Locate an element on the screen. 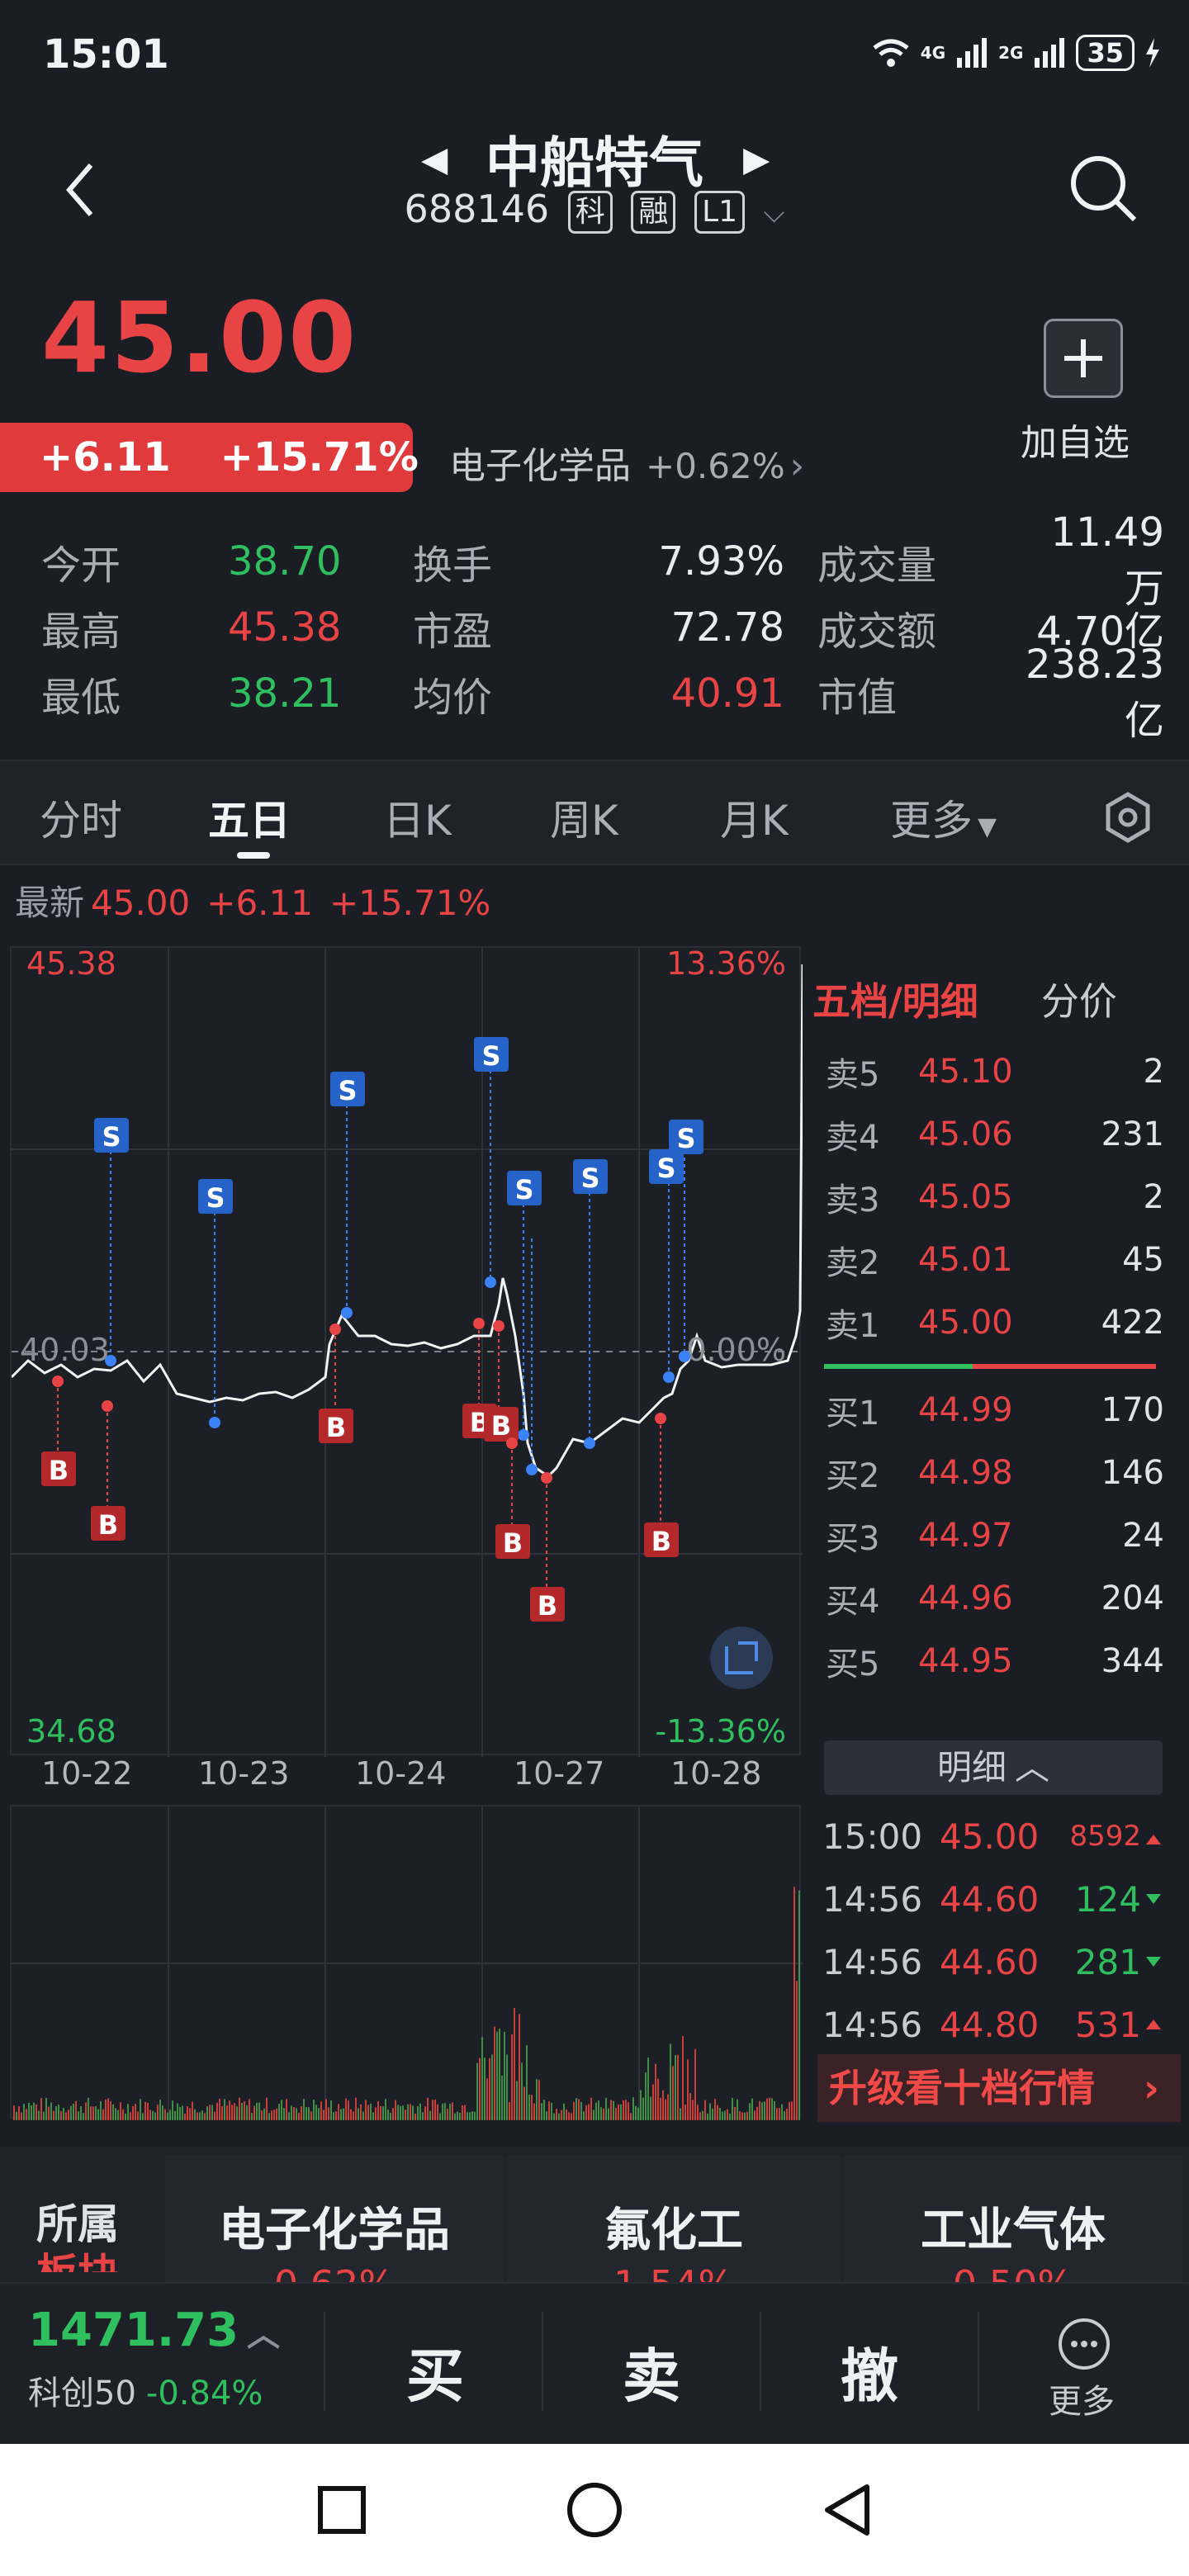 Image resolution: width=1189 pixels, height=2576 pixels. back-arrow-icon is located at coordinates (82, 190).